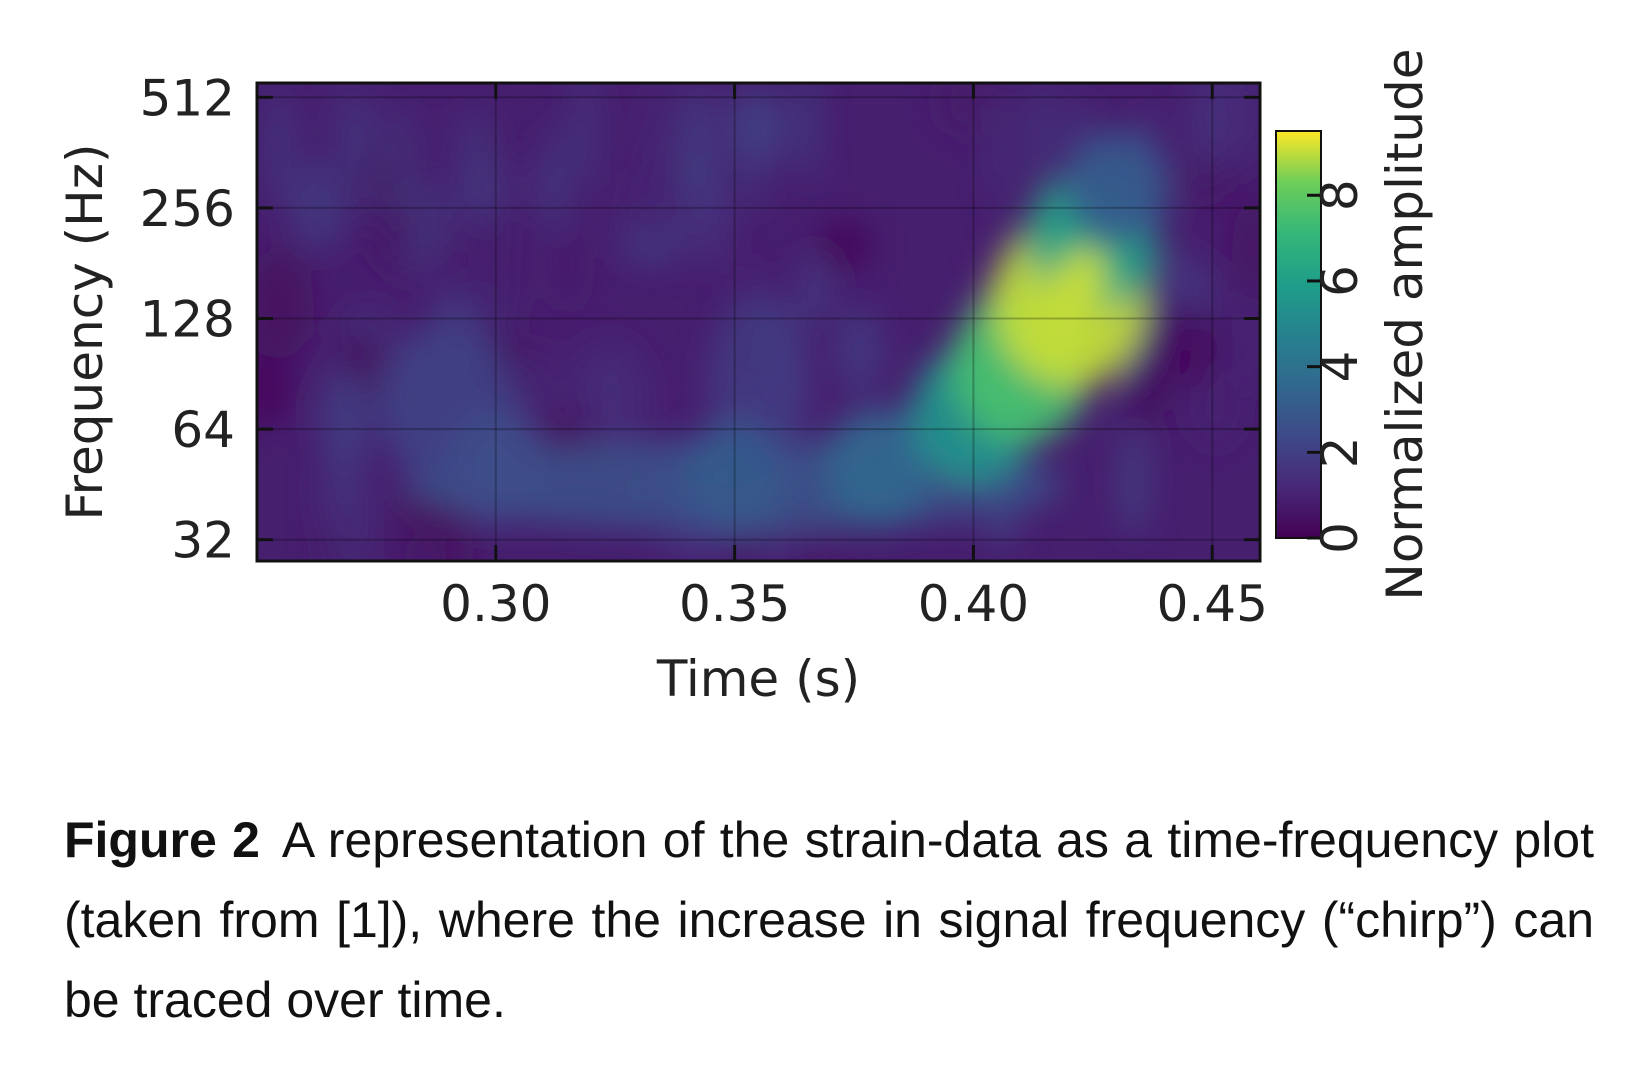 The height and width of the screenshot is (1088, 1650). What do you see at coordinates (187, 319) in the screenshot?
I see `y-tick-label: 128` at bounding box center [187, 319].